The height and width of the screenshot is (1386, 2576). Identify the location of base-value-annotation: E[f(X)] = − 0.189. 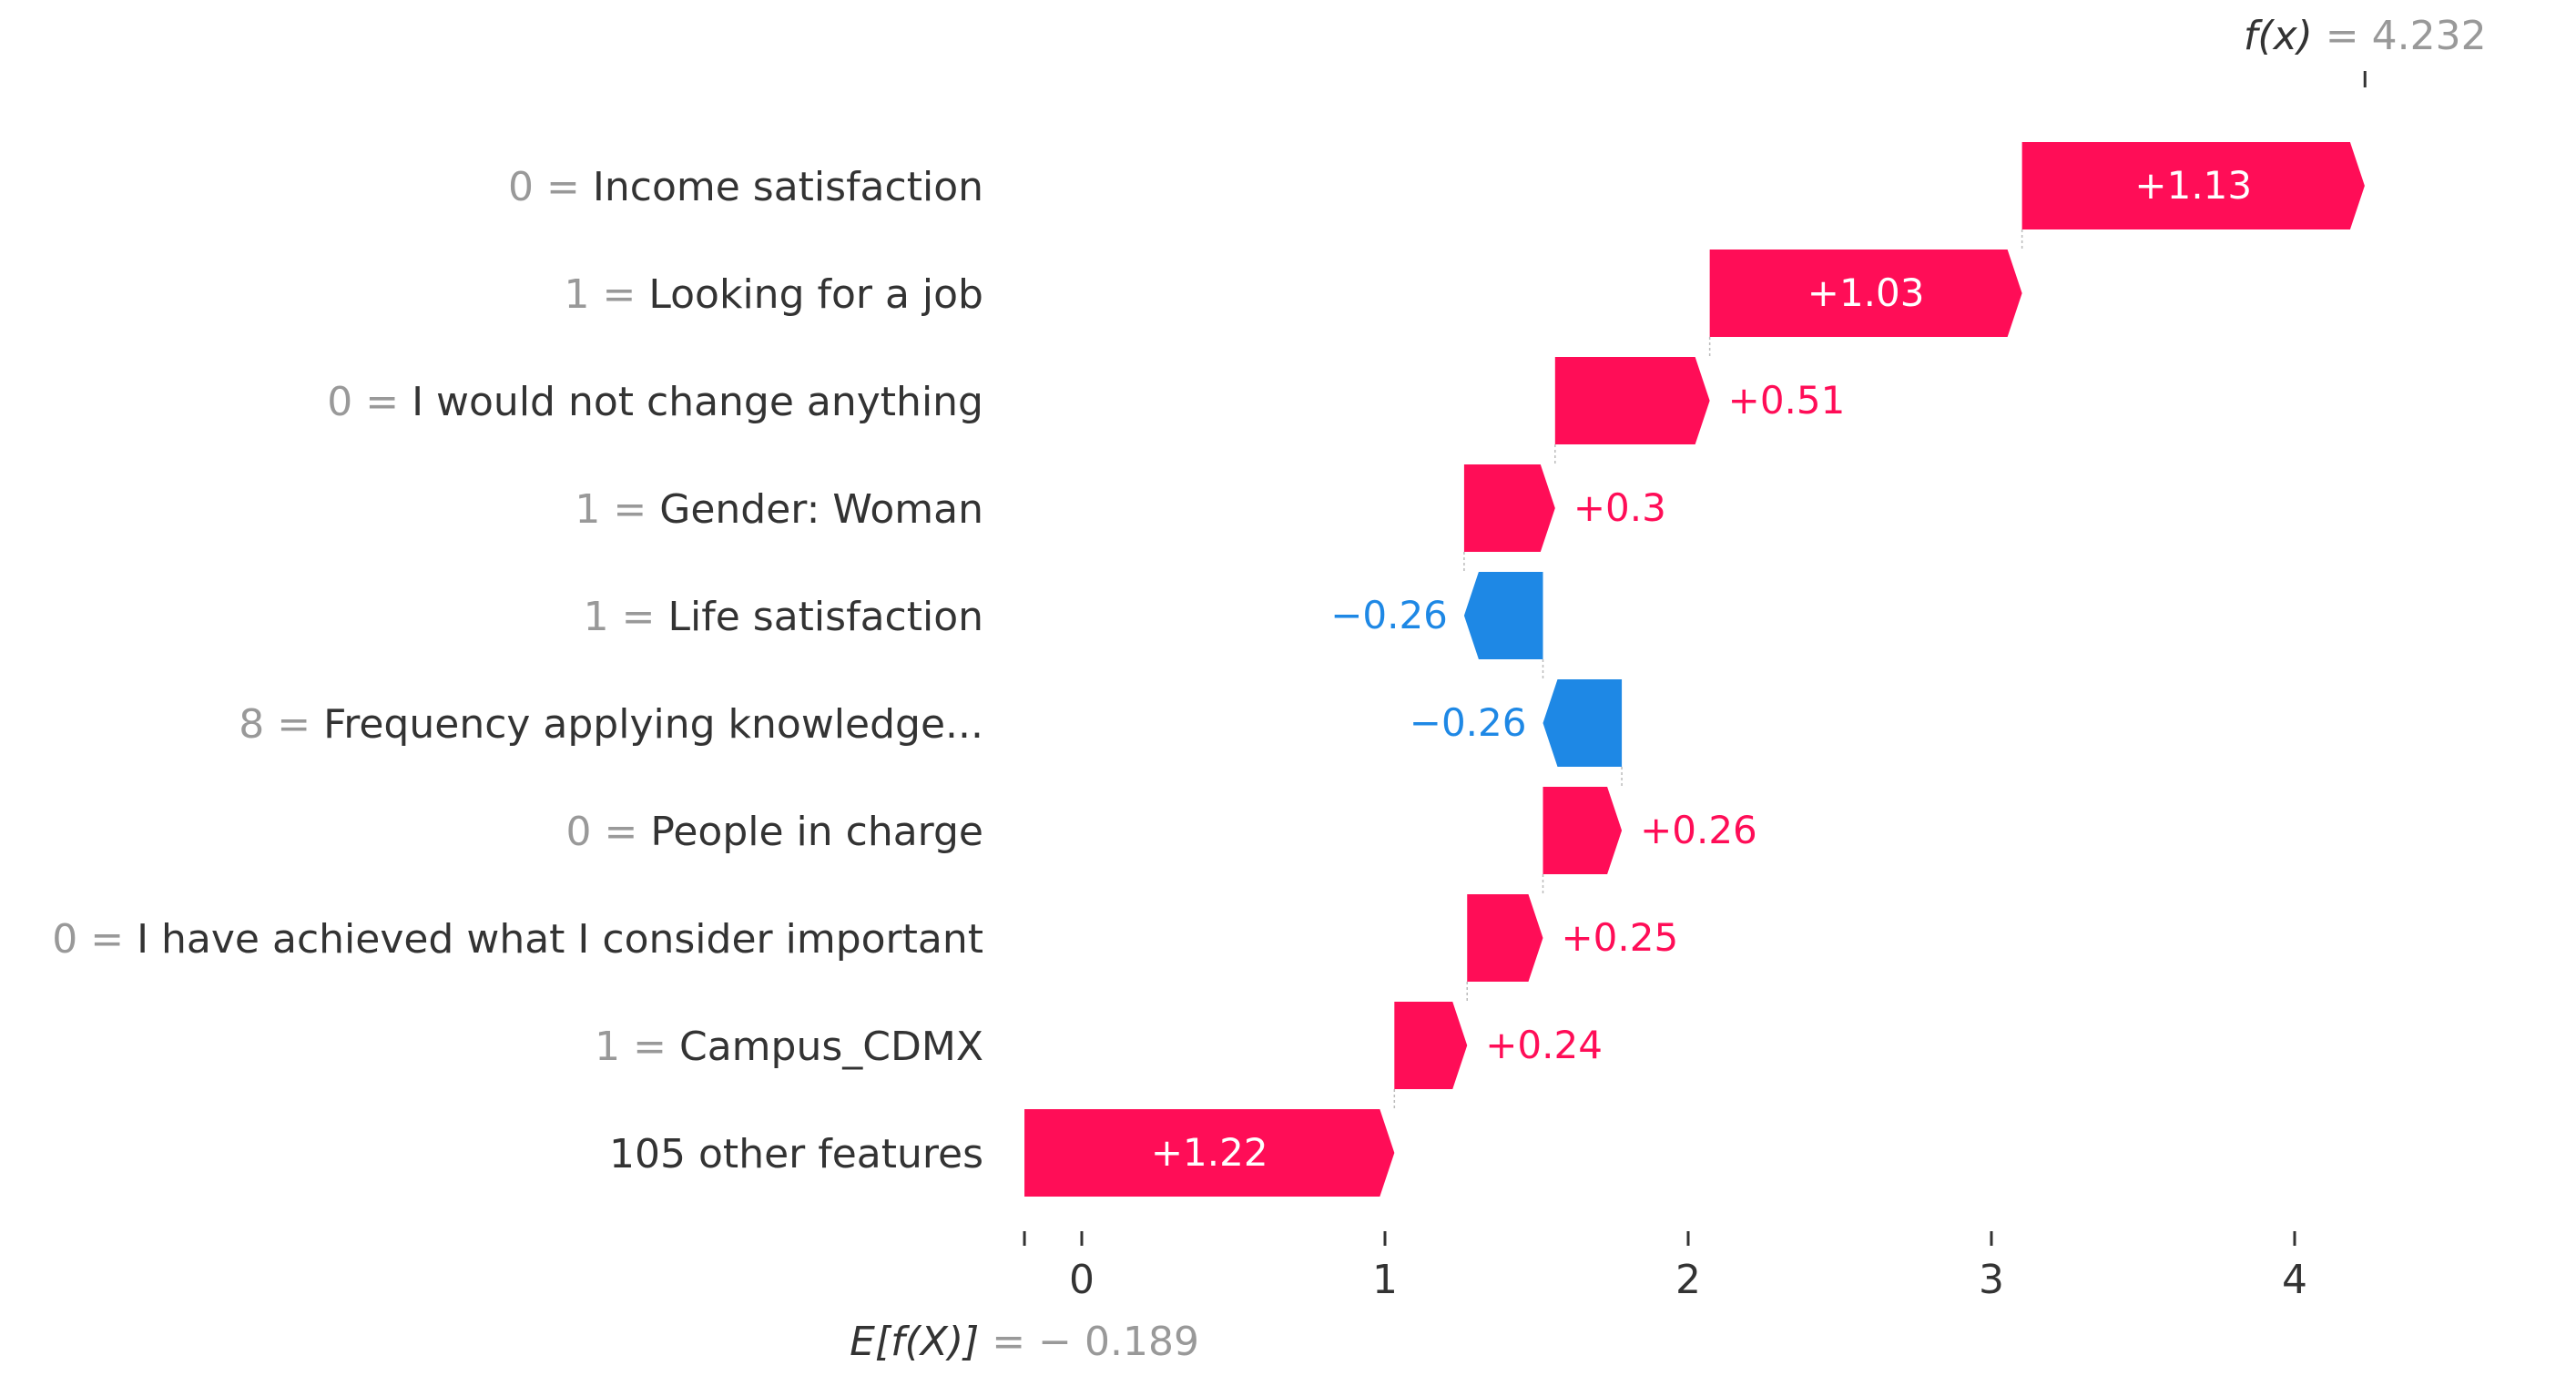
(1024, 1342).